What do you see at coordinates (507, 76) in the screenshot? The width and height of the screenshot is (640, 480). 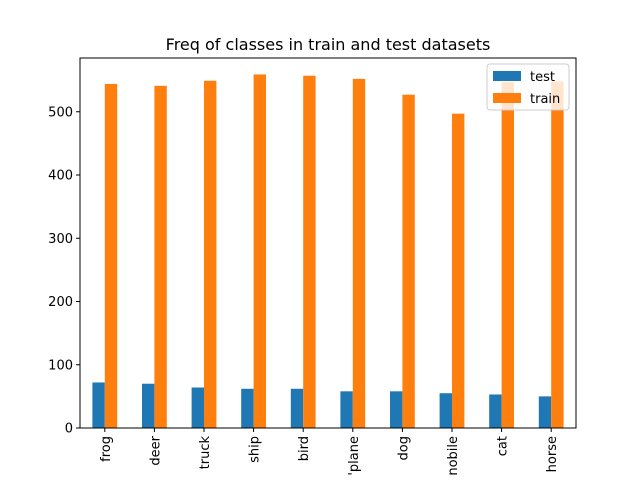 I see `legend-swatch-test` at bounding box center [507, 76].